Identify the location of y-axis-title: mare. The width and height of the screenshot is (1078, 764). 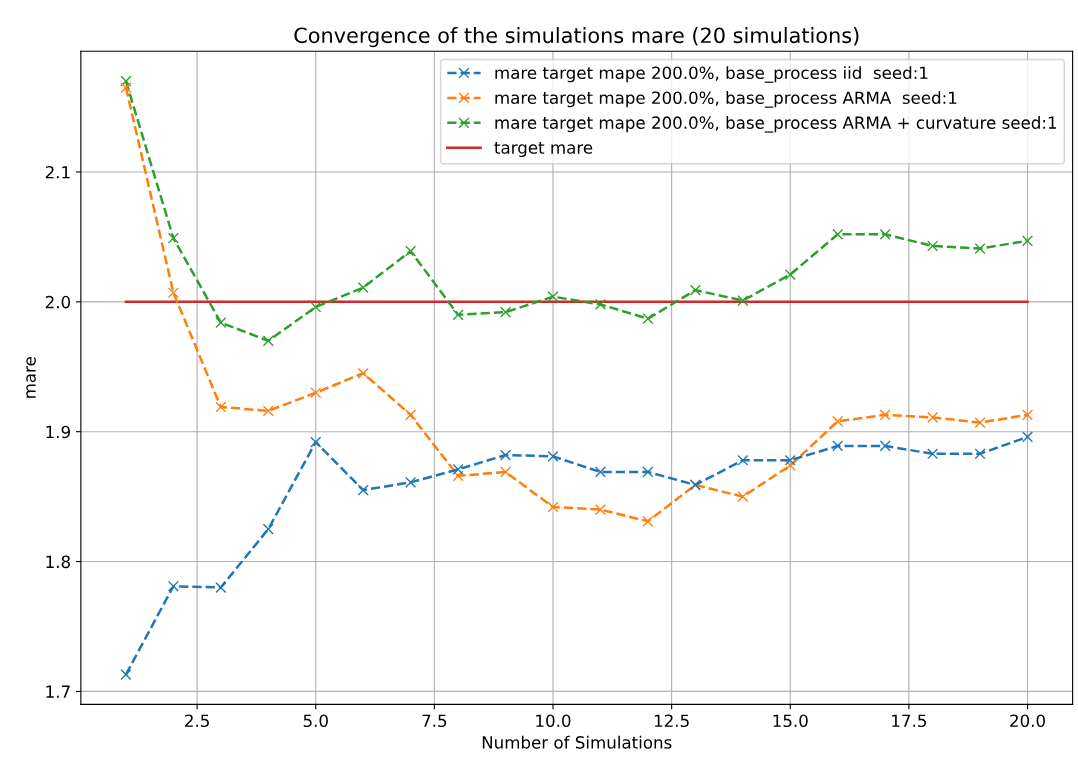
(31, 377).